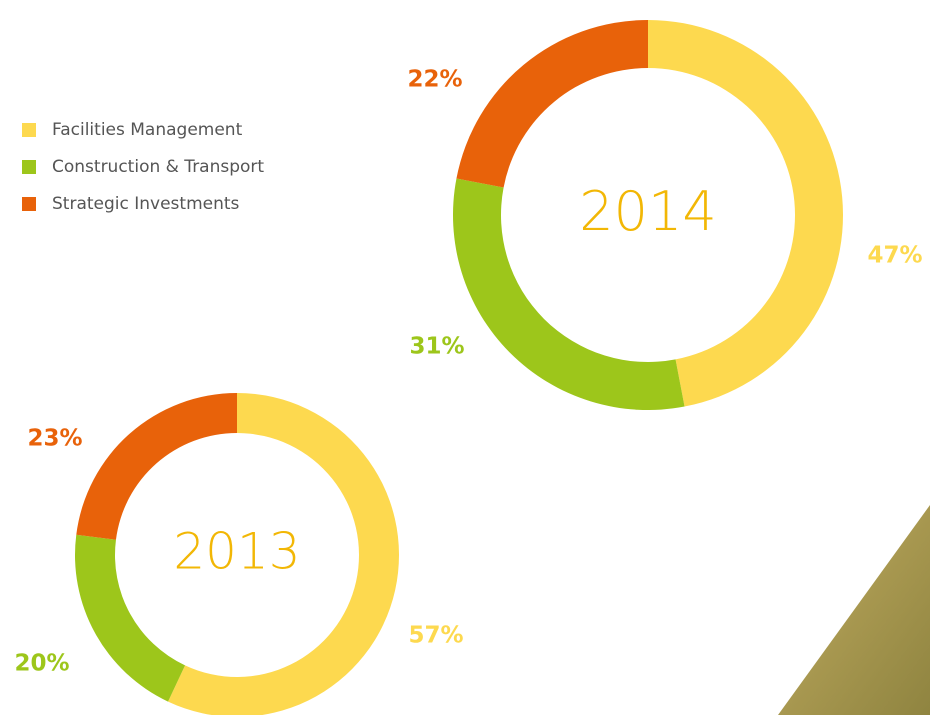  What do you see at coordinates (146, 204) in the screenshot?
I see `legend-label: Strategic Investments` at bounding box center [146, 204].